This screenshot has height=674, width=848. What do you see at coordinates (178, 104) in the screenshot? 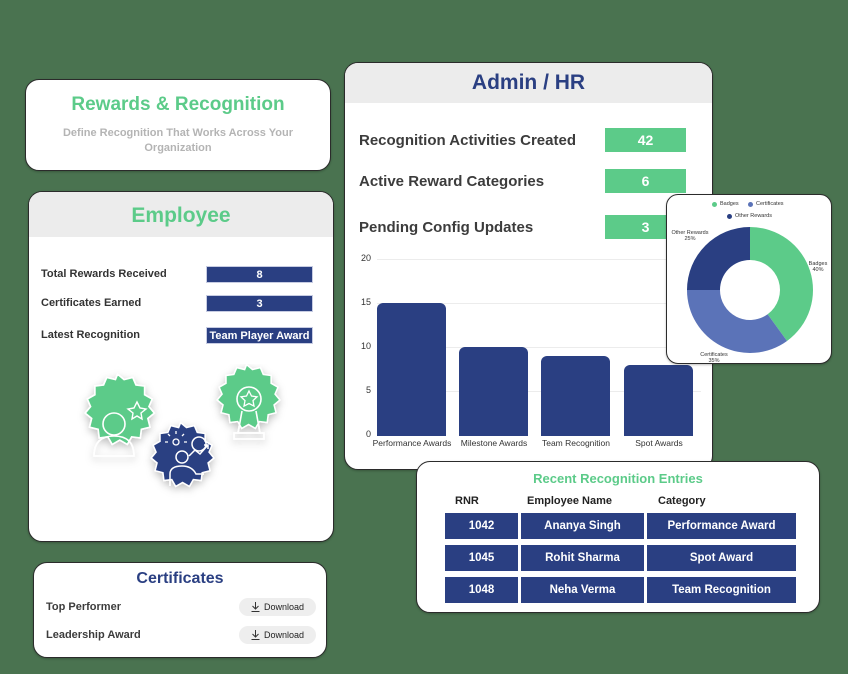
I see `intro-title: Rewards & Recognition` at bounding box center [178, 104].